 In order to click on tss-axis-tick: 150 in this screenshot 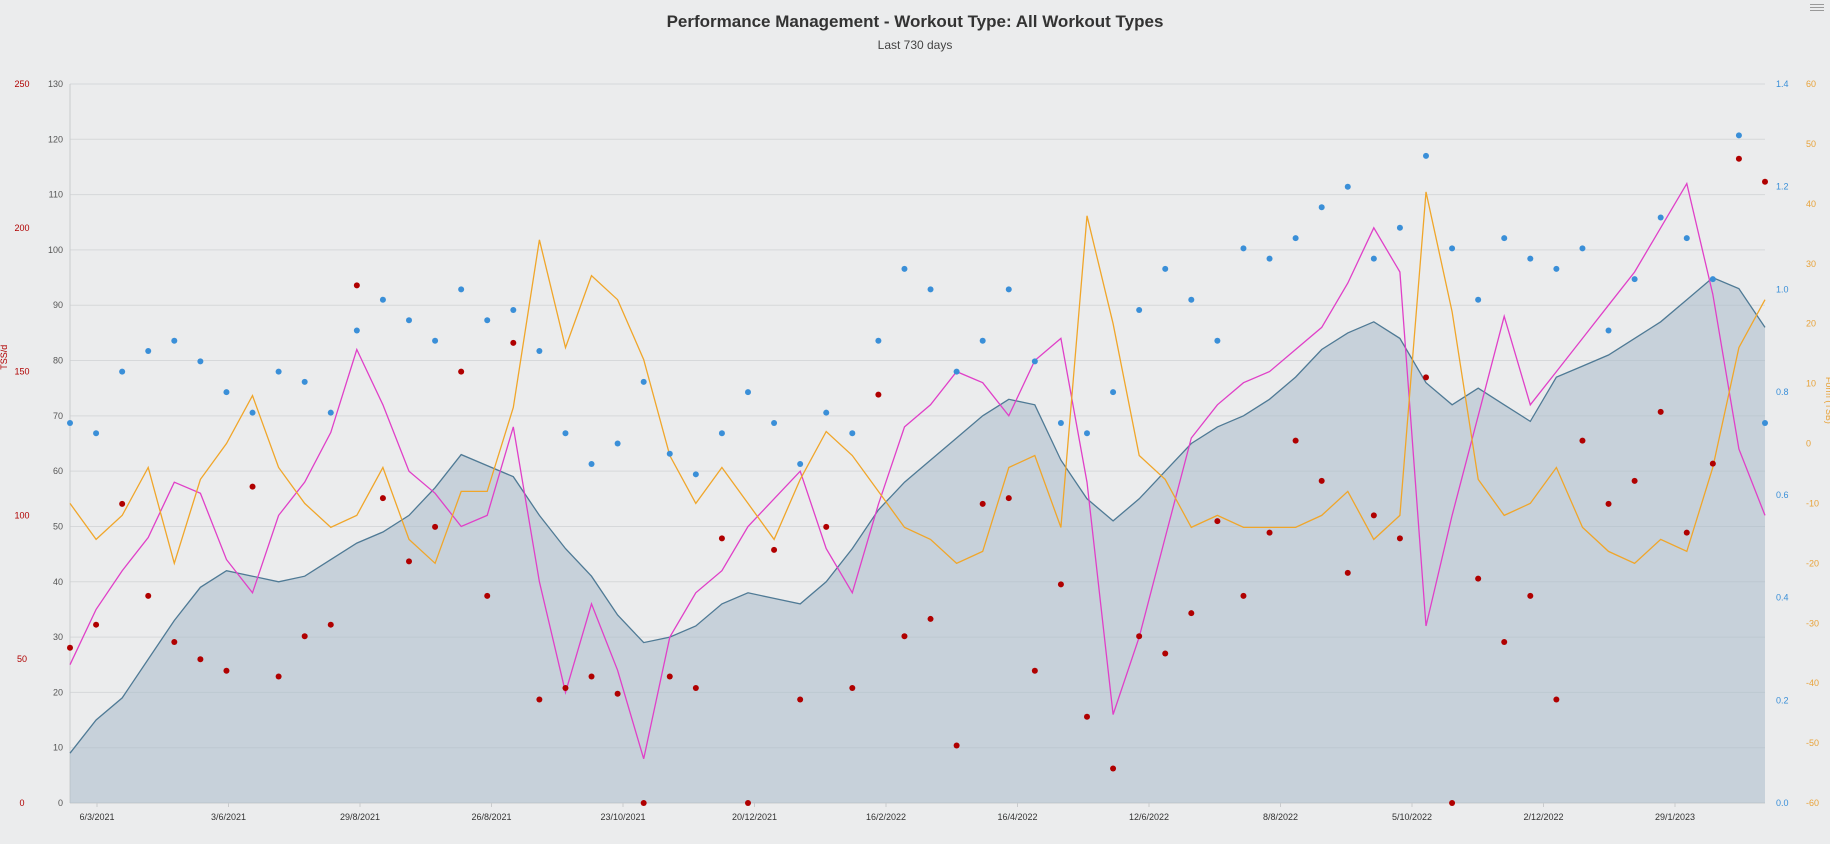, I will do `click(21, 372)`.